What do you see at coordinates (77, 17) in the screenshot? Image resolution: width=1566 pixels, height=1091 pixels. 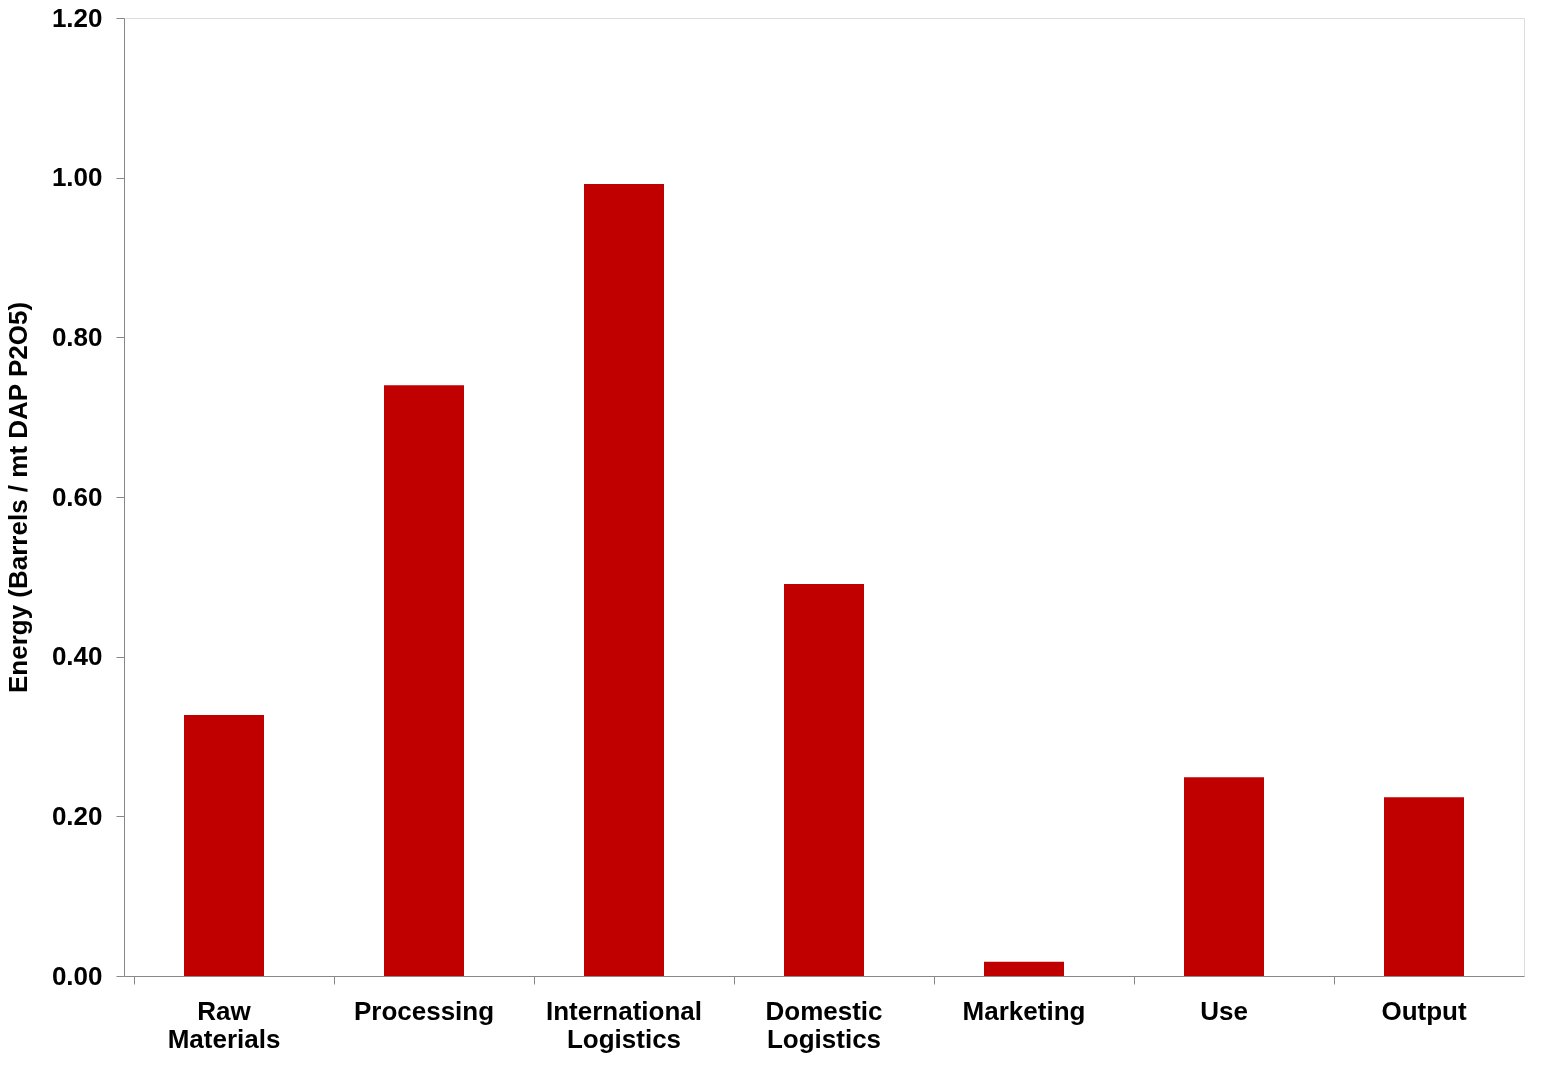 I see `y-tick-label: 1.20` at bounding box center [77, 17].